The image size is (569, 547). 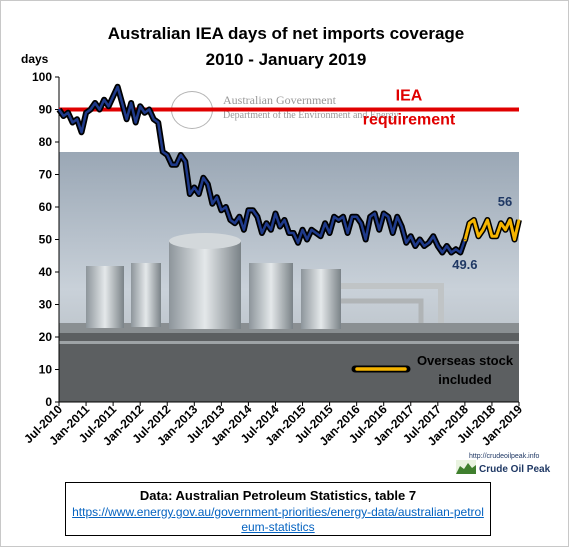 What do you see at coordinates (515, 469) in the screenshot?
I see `logo-name: Crude Oil Peak` at bounding box center [515, 469].